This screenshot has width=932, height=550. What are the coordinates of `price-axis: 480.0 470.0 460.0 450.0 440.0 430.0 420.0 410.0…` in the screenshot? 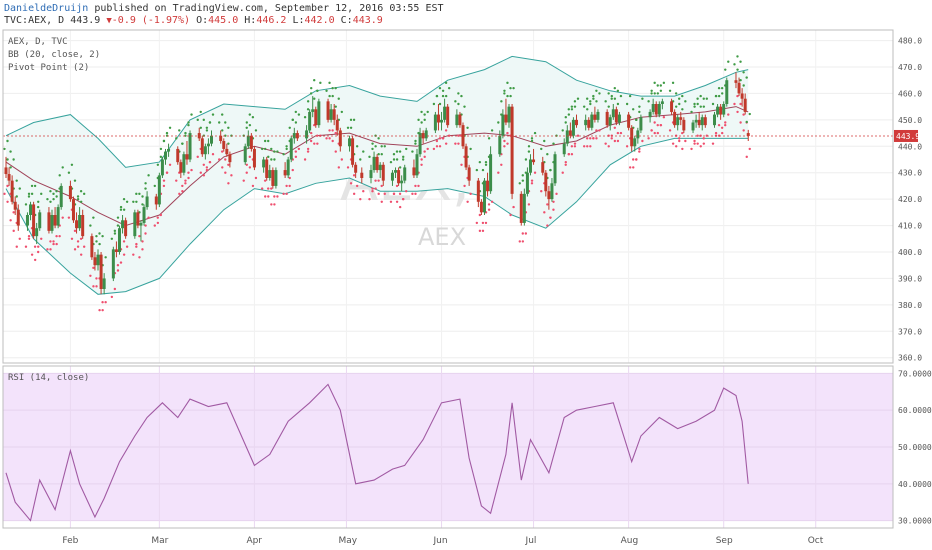 It's located at (910, 200).